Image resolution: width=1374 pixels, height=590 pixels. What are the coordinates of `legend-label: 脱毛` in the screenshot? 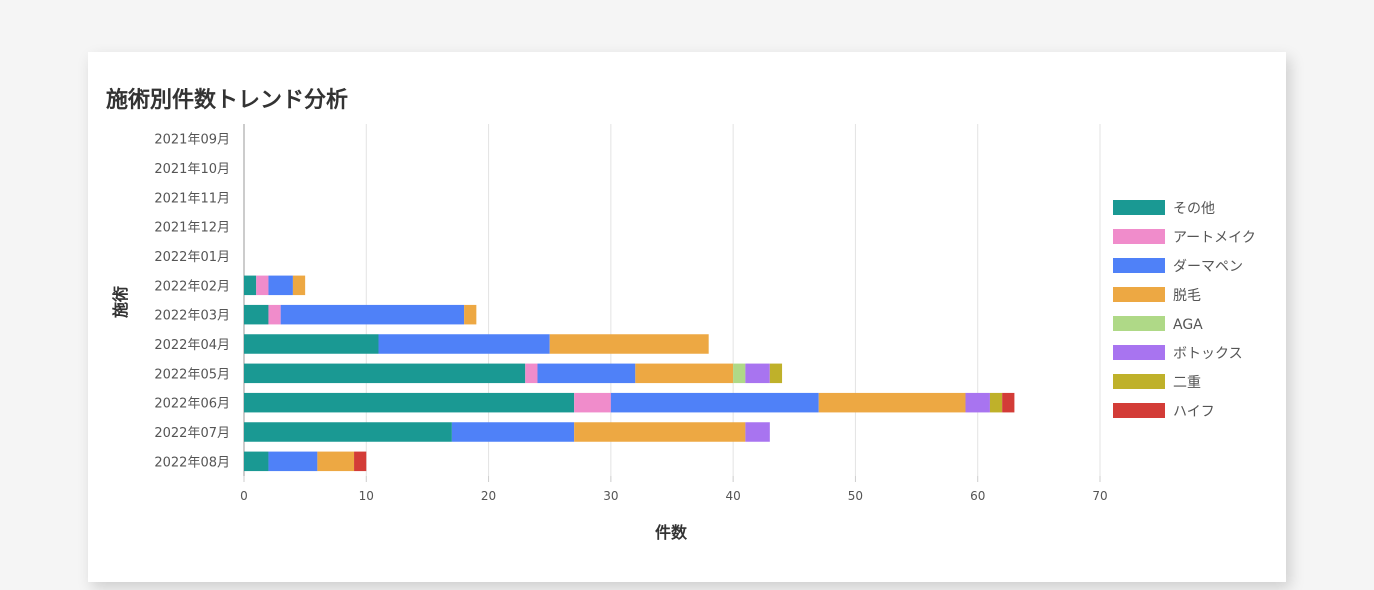 It's located at (1187, 296).